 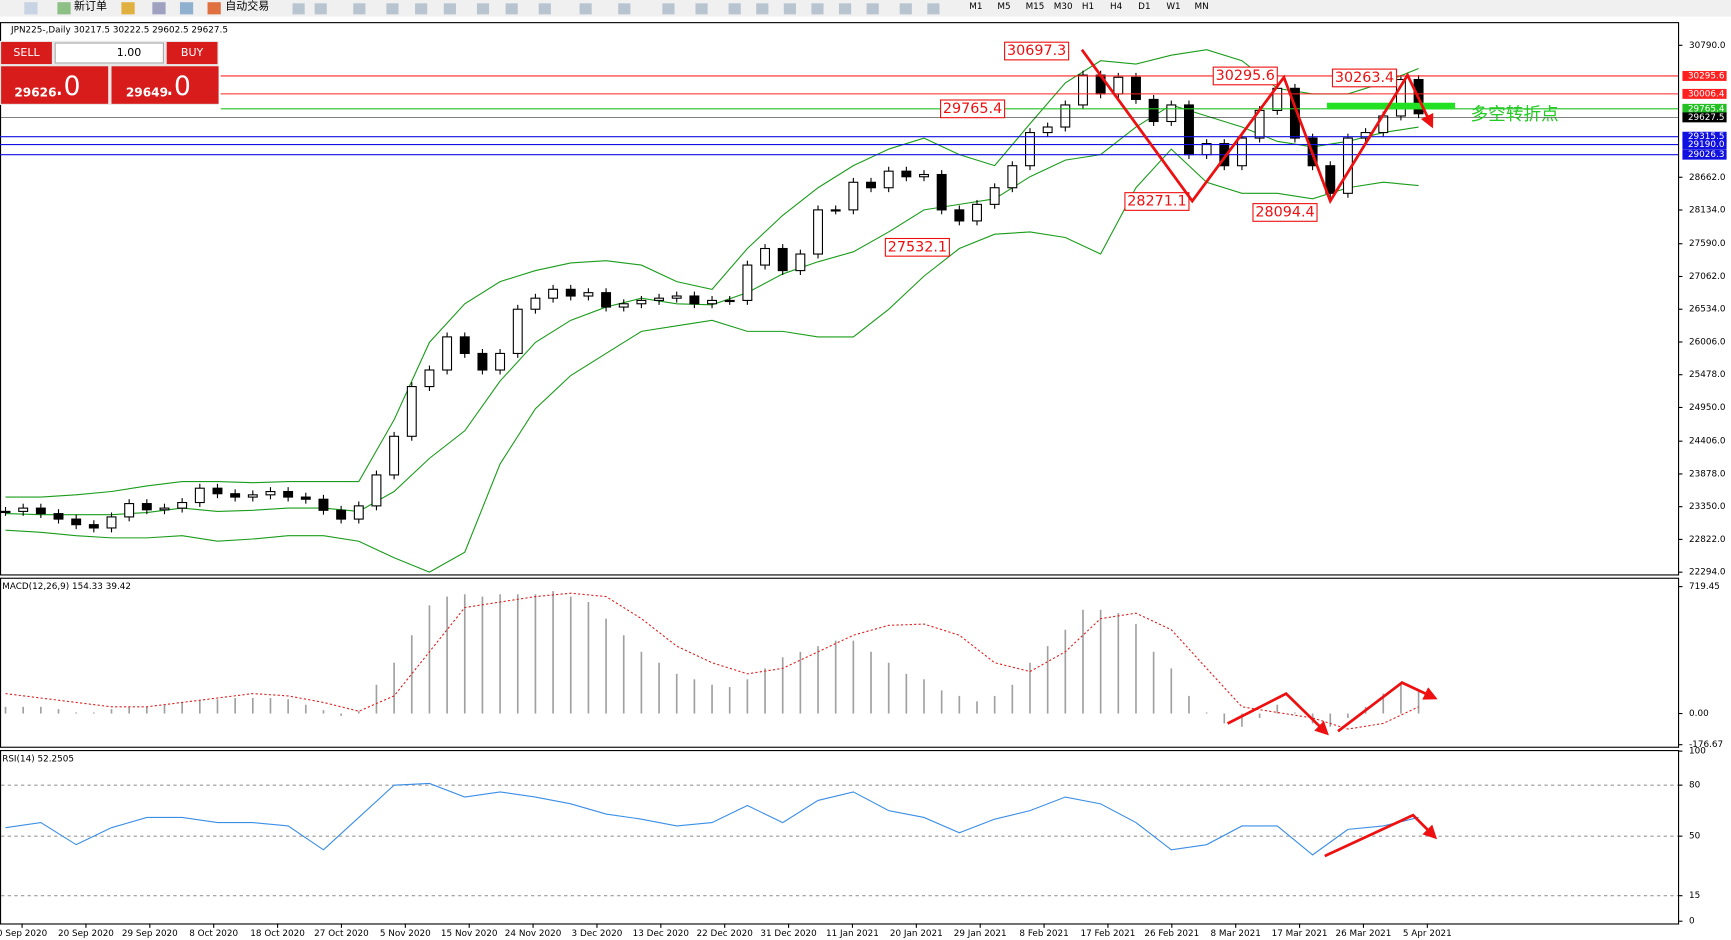 I want to click on auto-trading: 自动交易, so click(x=247, y=6).